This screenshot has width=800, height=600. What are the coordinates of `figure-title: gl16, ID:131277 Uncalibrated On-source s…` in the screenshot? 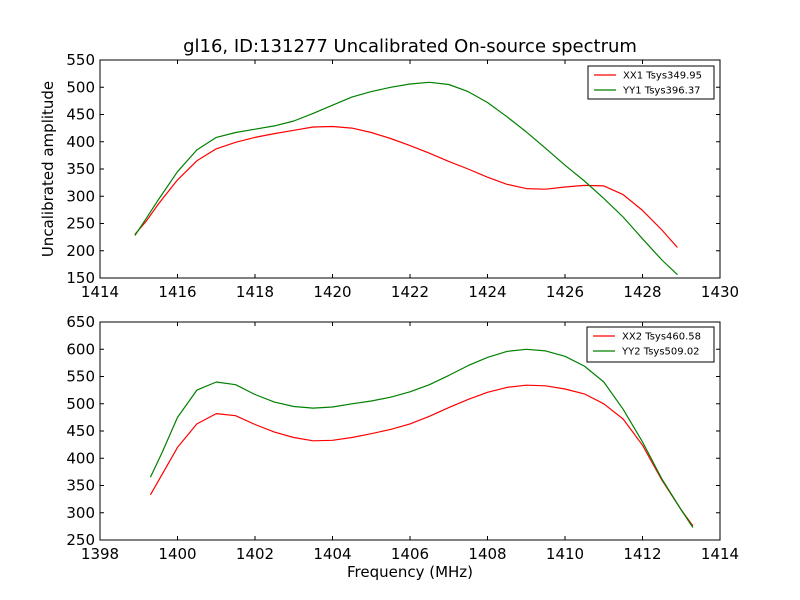 It's located at (410, 46).